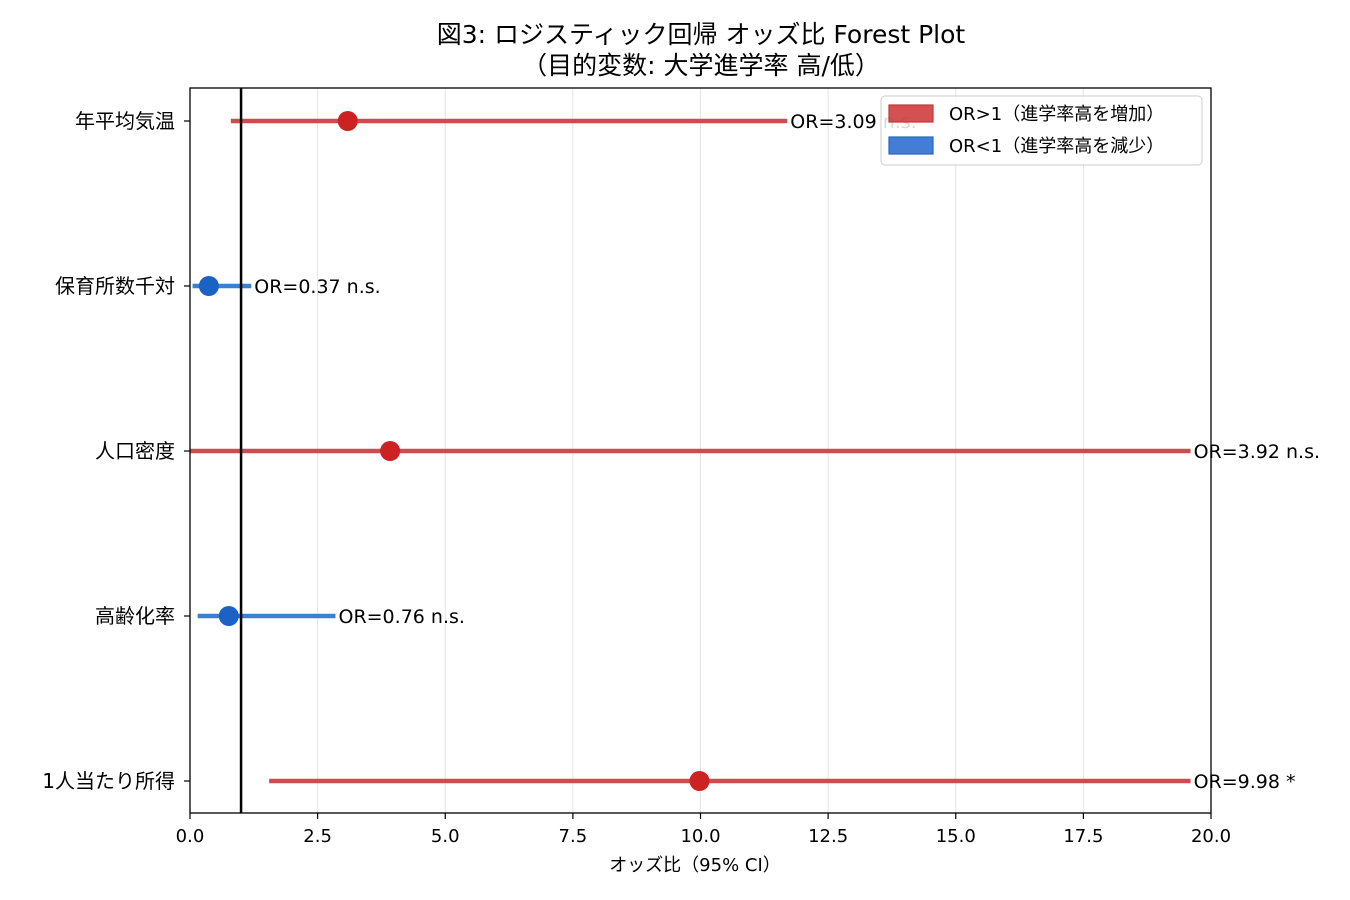  What do you see at coordinates (317, 836) in the screenshot?
I see `x-tick-label: 2.5` at bounding box center [317, 836].